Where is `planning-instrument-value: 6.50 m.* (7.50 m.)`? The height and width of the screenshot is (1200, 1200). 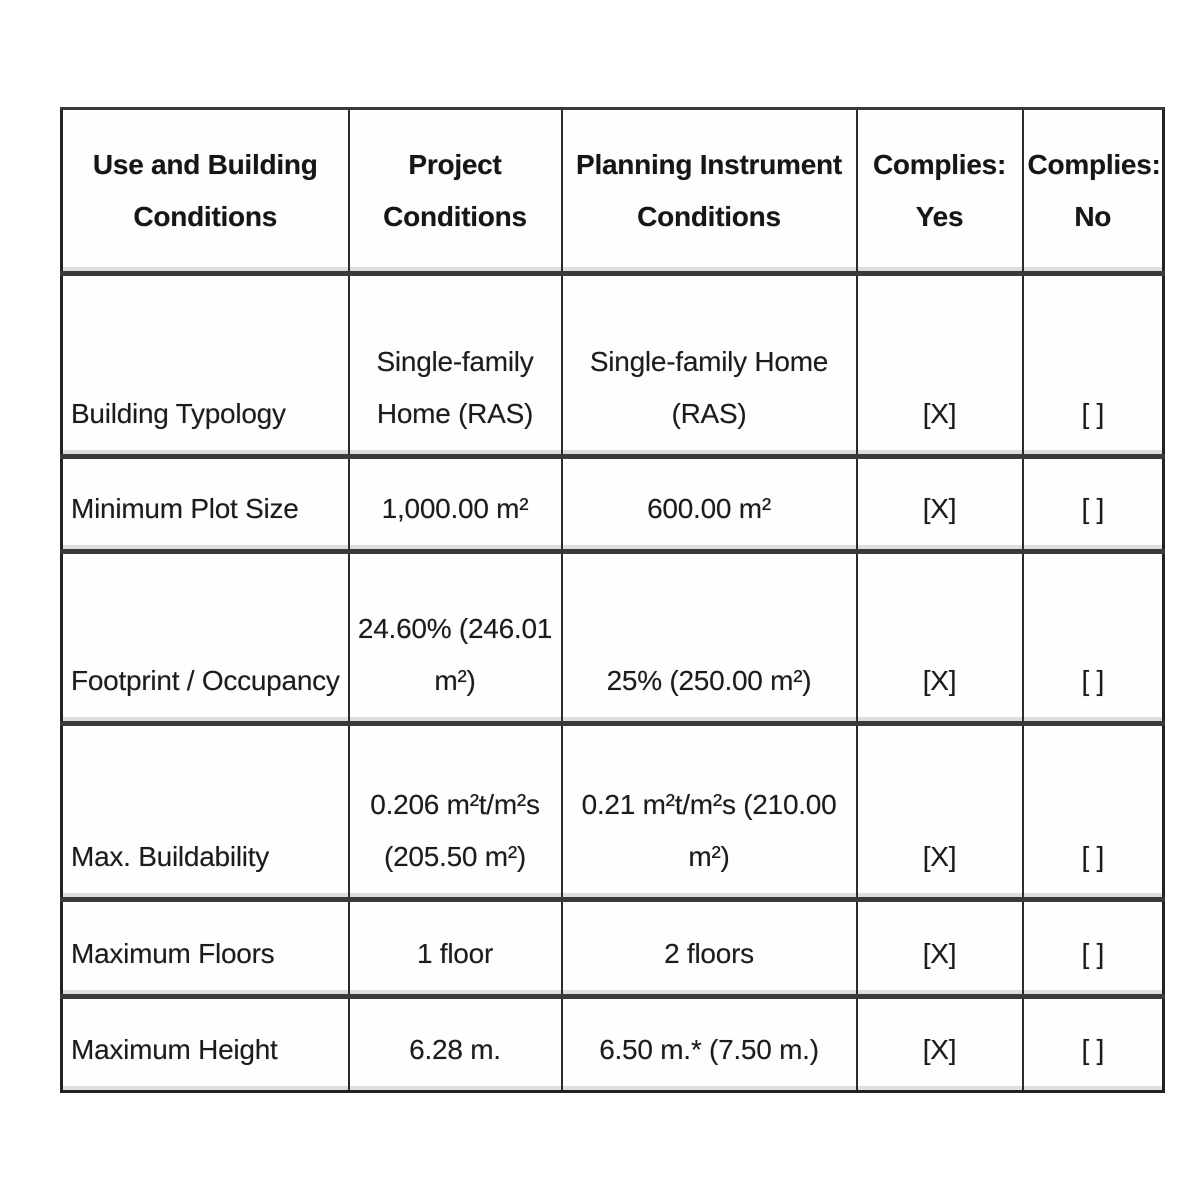
planning-instrument-value: 6.50 m.* (7.50 m.) is located at coordinates (709, 1043).